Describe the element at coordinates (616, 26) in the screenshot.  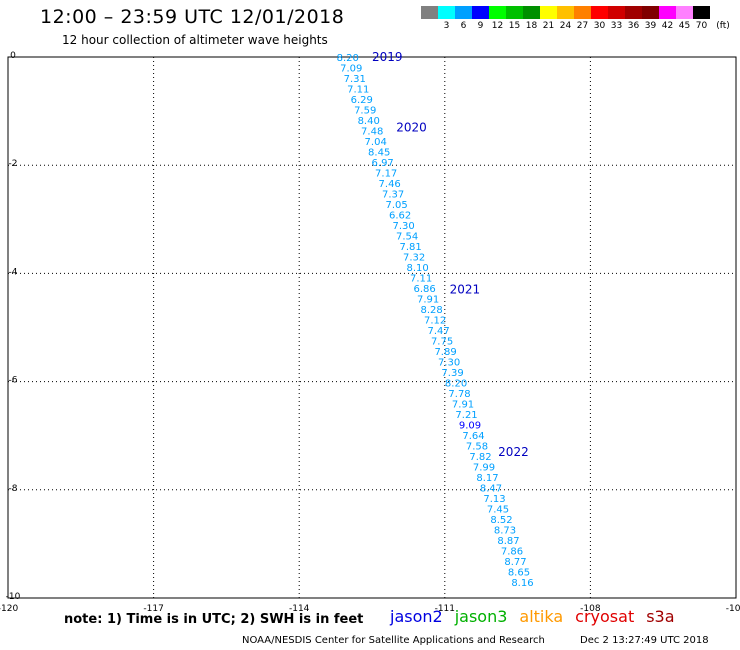
I see `legend-label: 33` at that location.